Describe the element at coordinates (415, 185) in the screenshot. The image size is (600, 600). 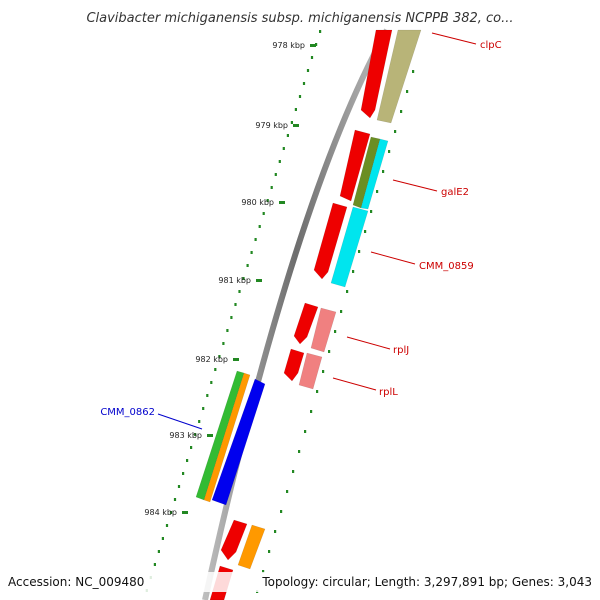
I see `label-connector-galE2` at that location.